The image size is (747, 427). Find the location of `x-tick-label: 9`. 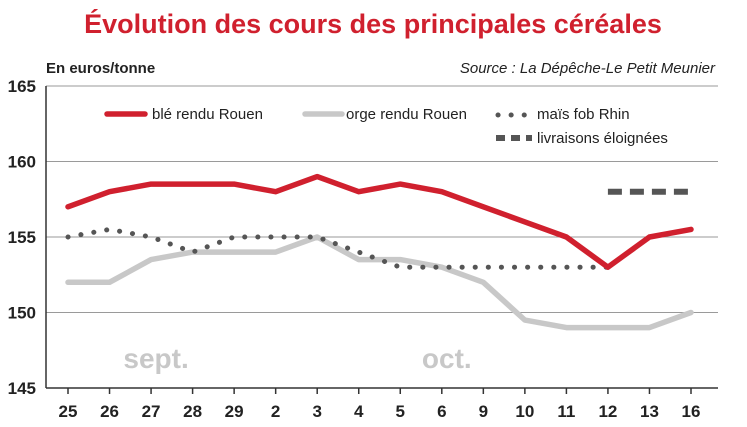

x-tick-label: 9 is located at coordinates (483, 411).